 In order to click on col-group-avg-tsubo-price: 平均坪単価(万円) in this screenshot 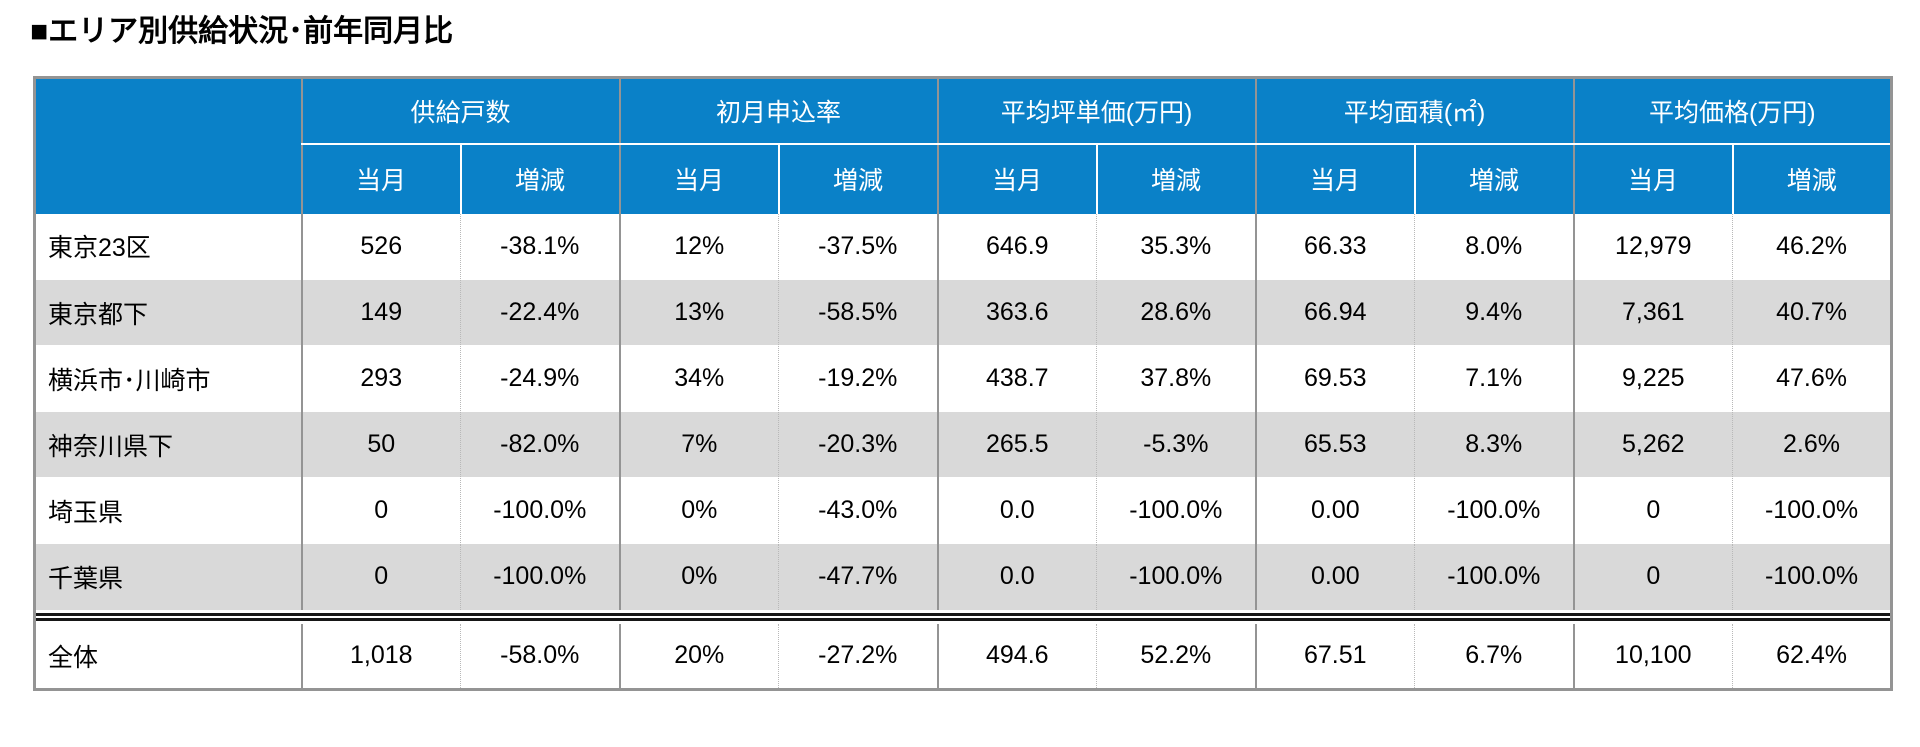, I will do `click(1096, 111)`.